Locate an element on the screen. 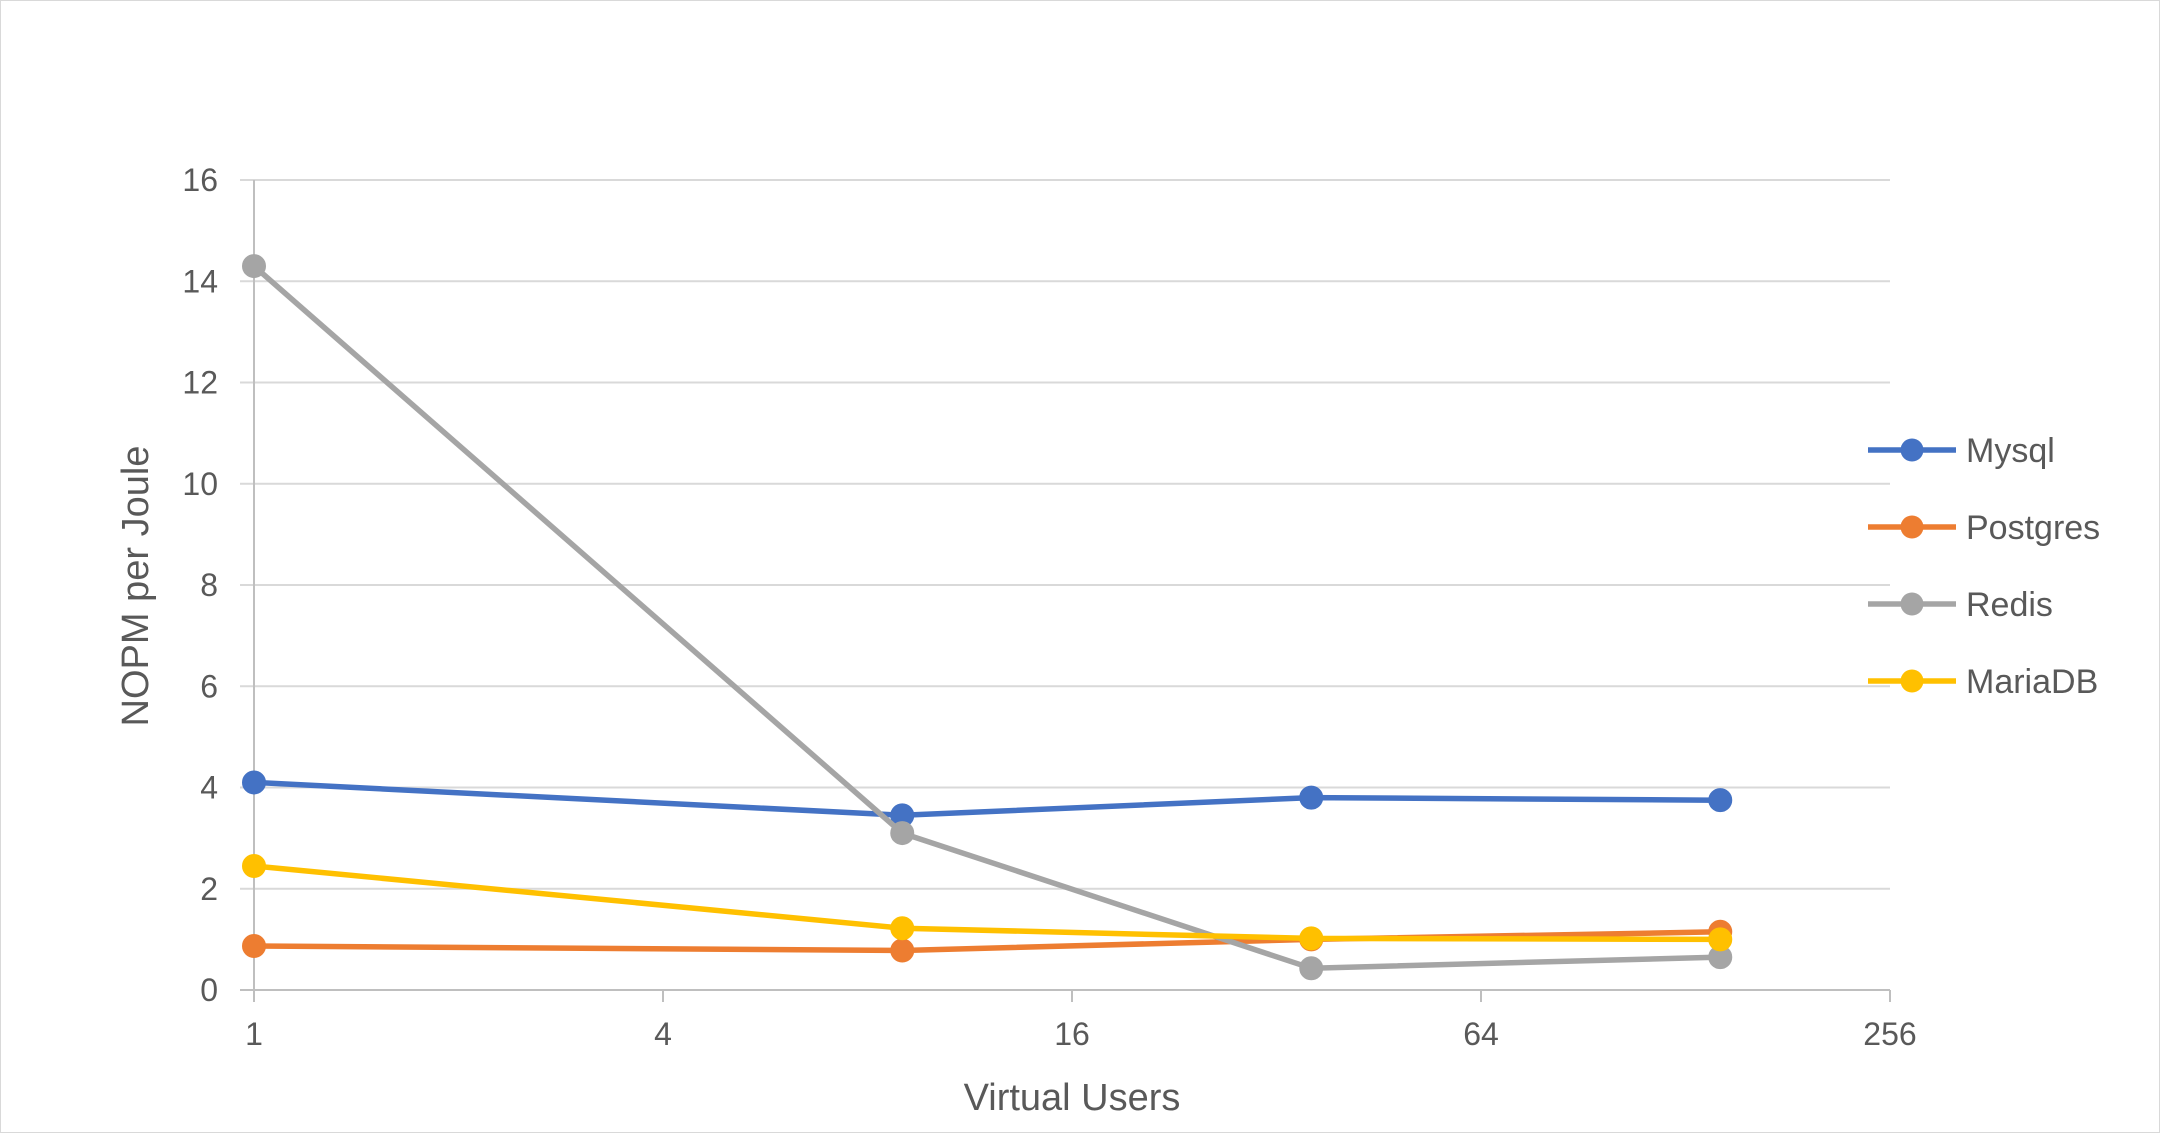  x-tick-label: 4 is located at coordinates (663, 1034).